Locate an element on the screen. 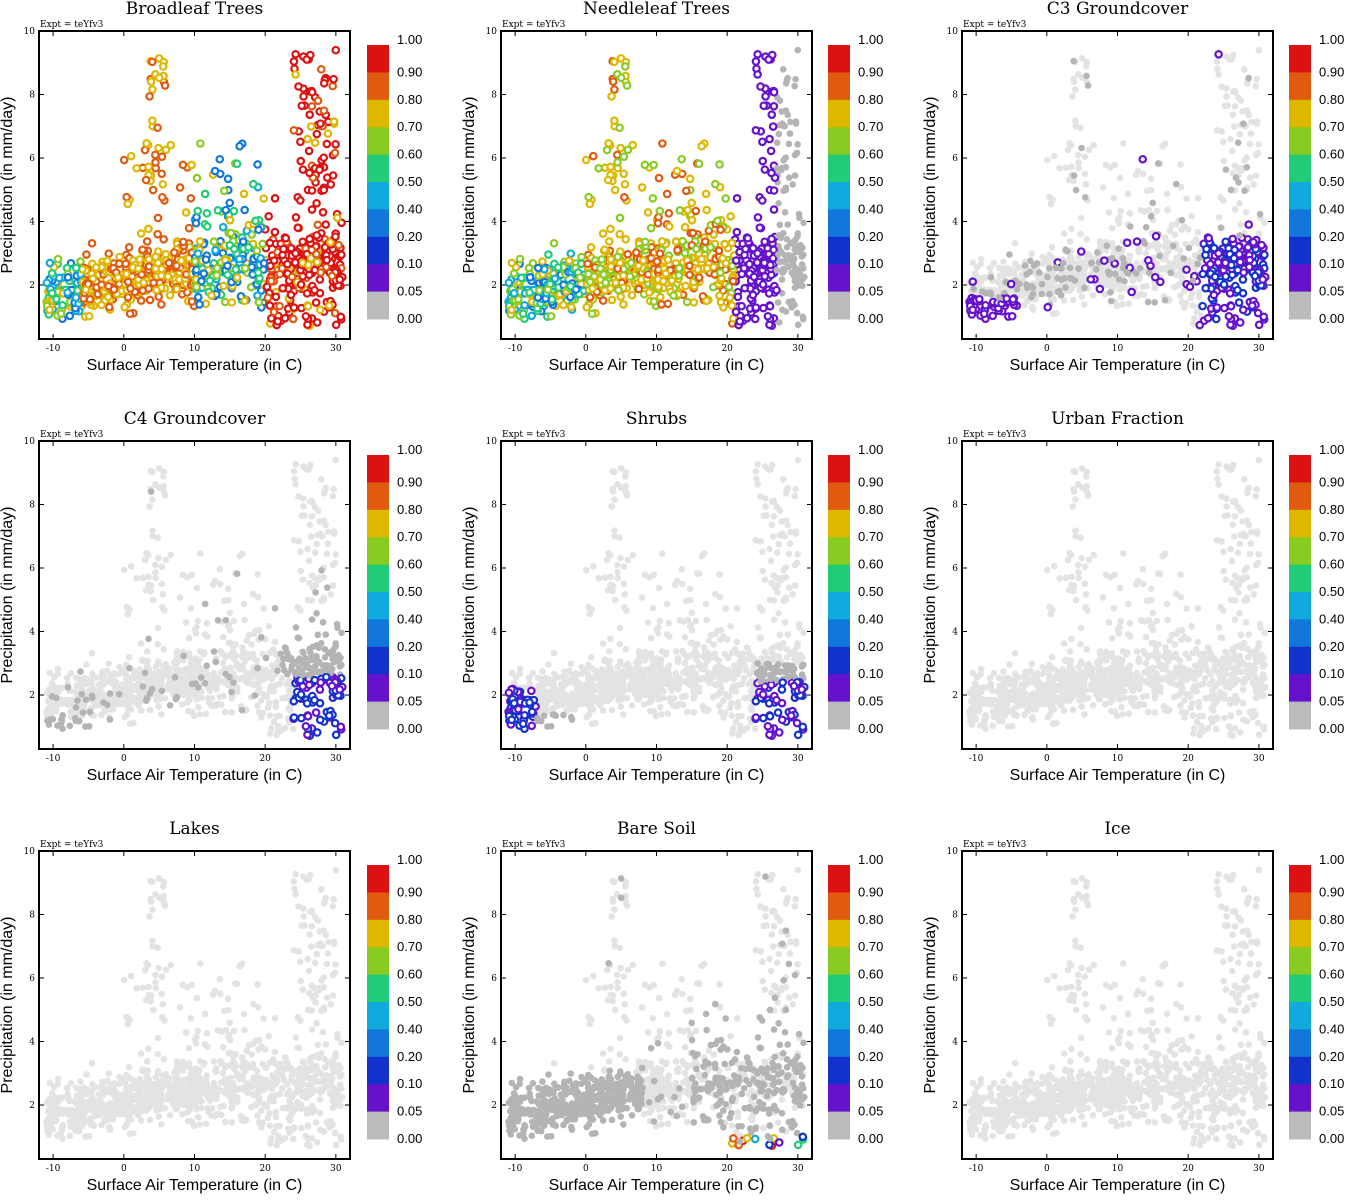  colorbar-label: 0.00 is located at coordinates (1331, 318).